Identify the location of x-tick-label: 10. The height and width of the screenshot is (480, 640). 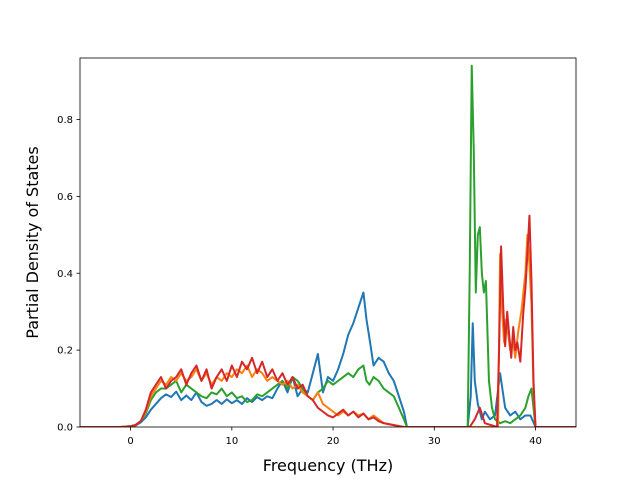
(231, 441).